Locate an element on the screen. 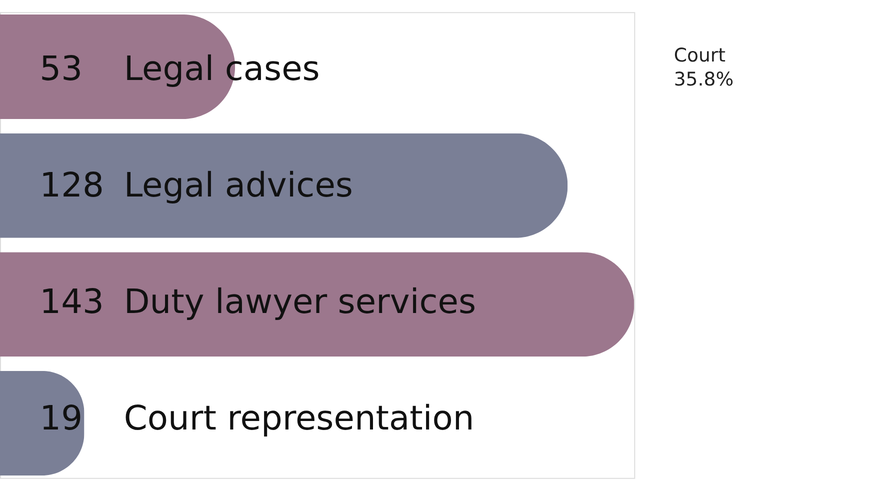 This screenshot has height=495, width=873. data-label: 143 is located at coordinates (72, 302).